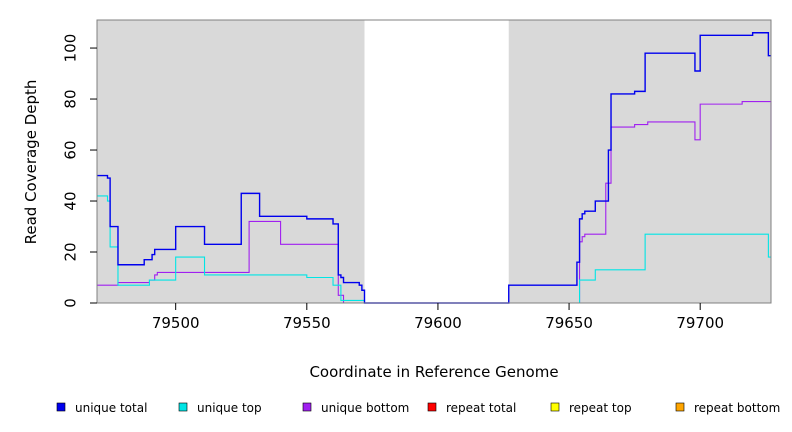  I want to click on legend-label: repeat bottom, so click(737, 408).